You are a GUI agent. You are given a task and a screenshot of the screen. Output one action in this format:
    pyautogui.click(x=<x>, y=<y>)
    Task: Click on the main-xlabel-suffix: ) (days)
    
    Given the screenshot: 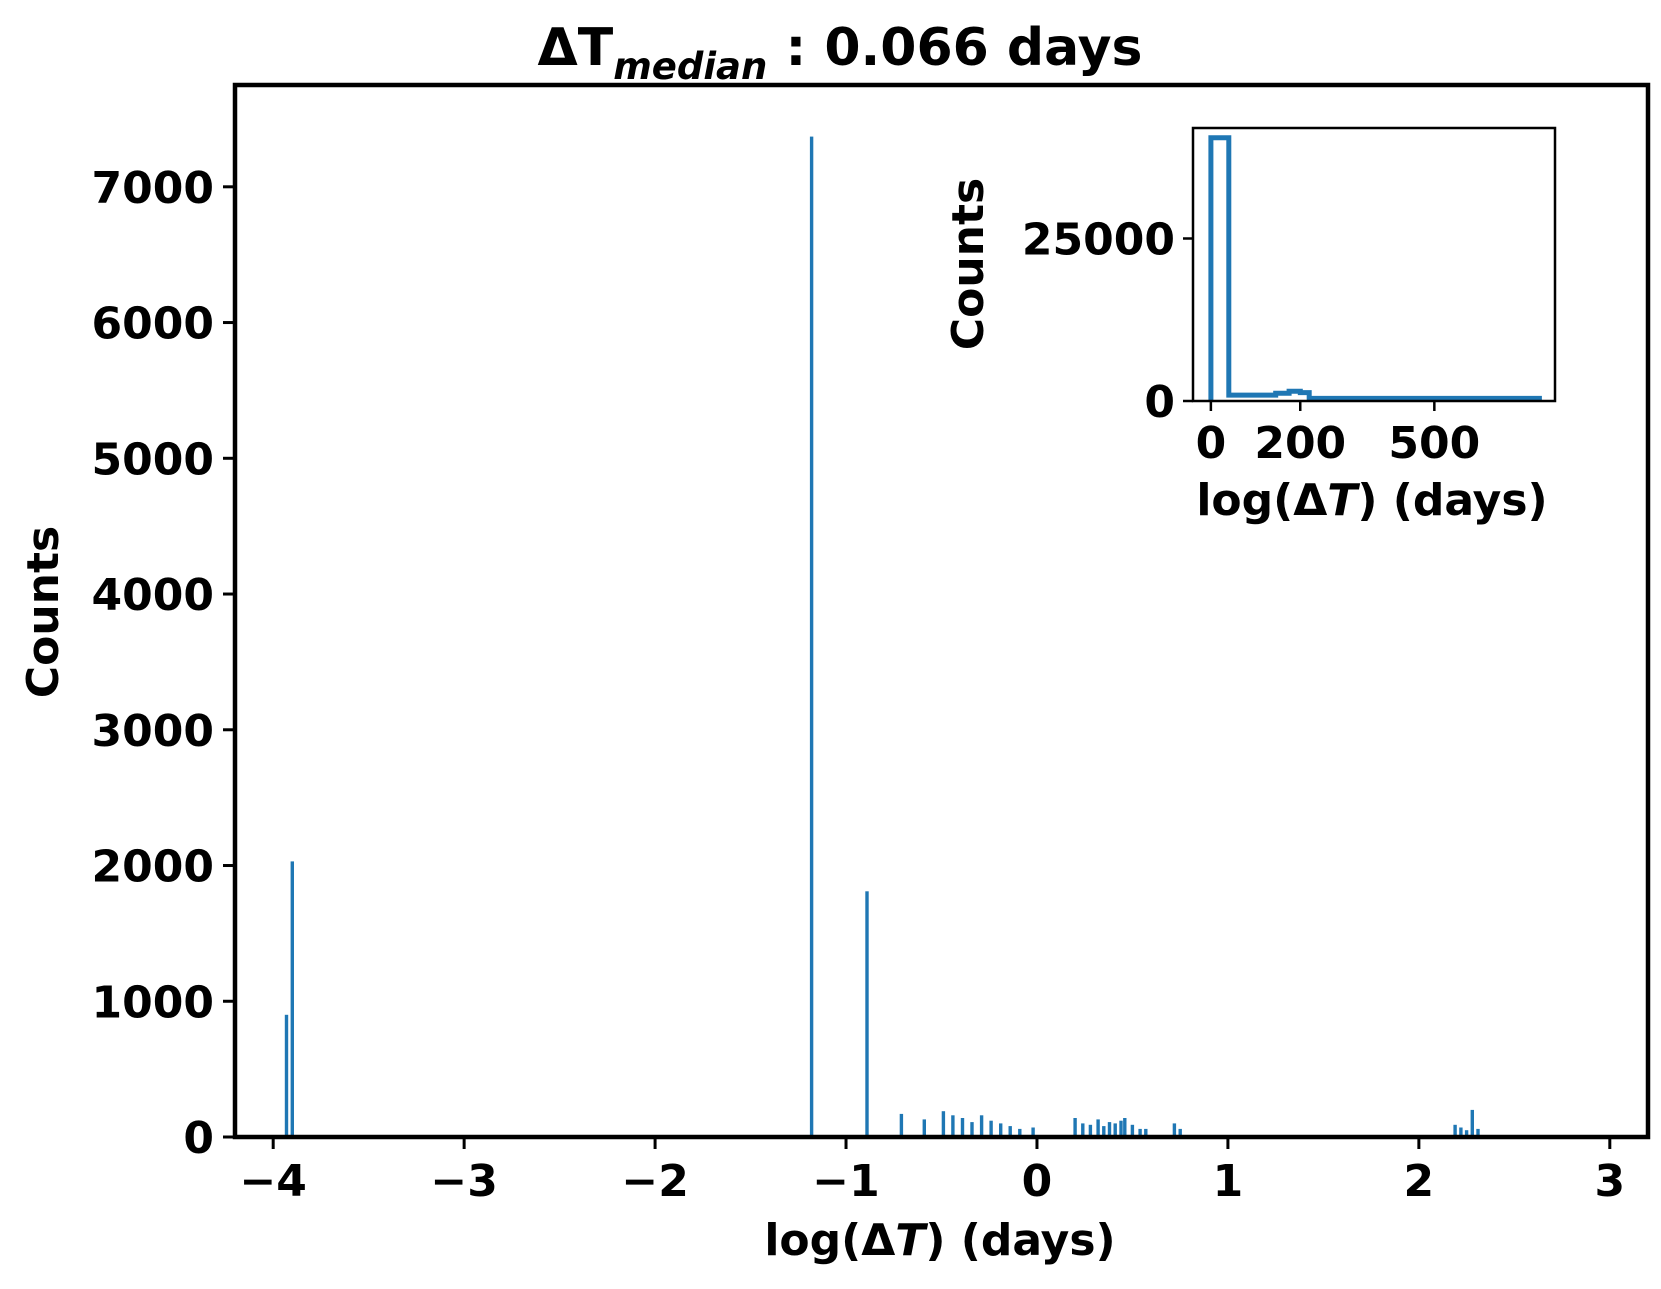 What is the action you would take?
    pyautogui.click(x=1020, y=1240)
    